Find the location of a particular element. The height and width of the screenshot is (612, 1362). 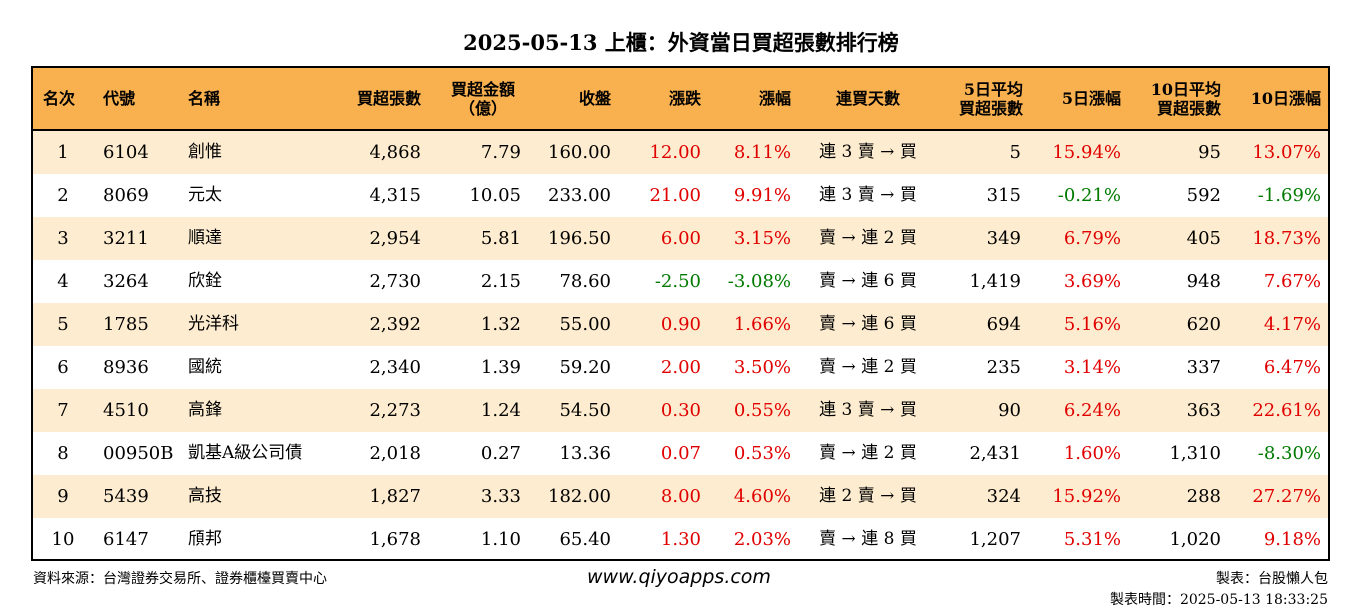

cell-streak: 賣 → 連 6 買 is located at coordinates (868, 281).